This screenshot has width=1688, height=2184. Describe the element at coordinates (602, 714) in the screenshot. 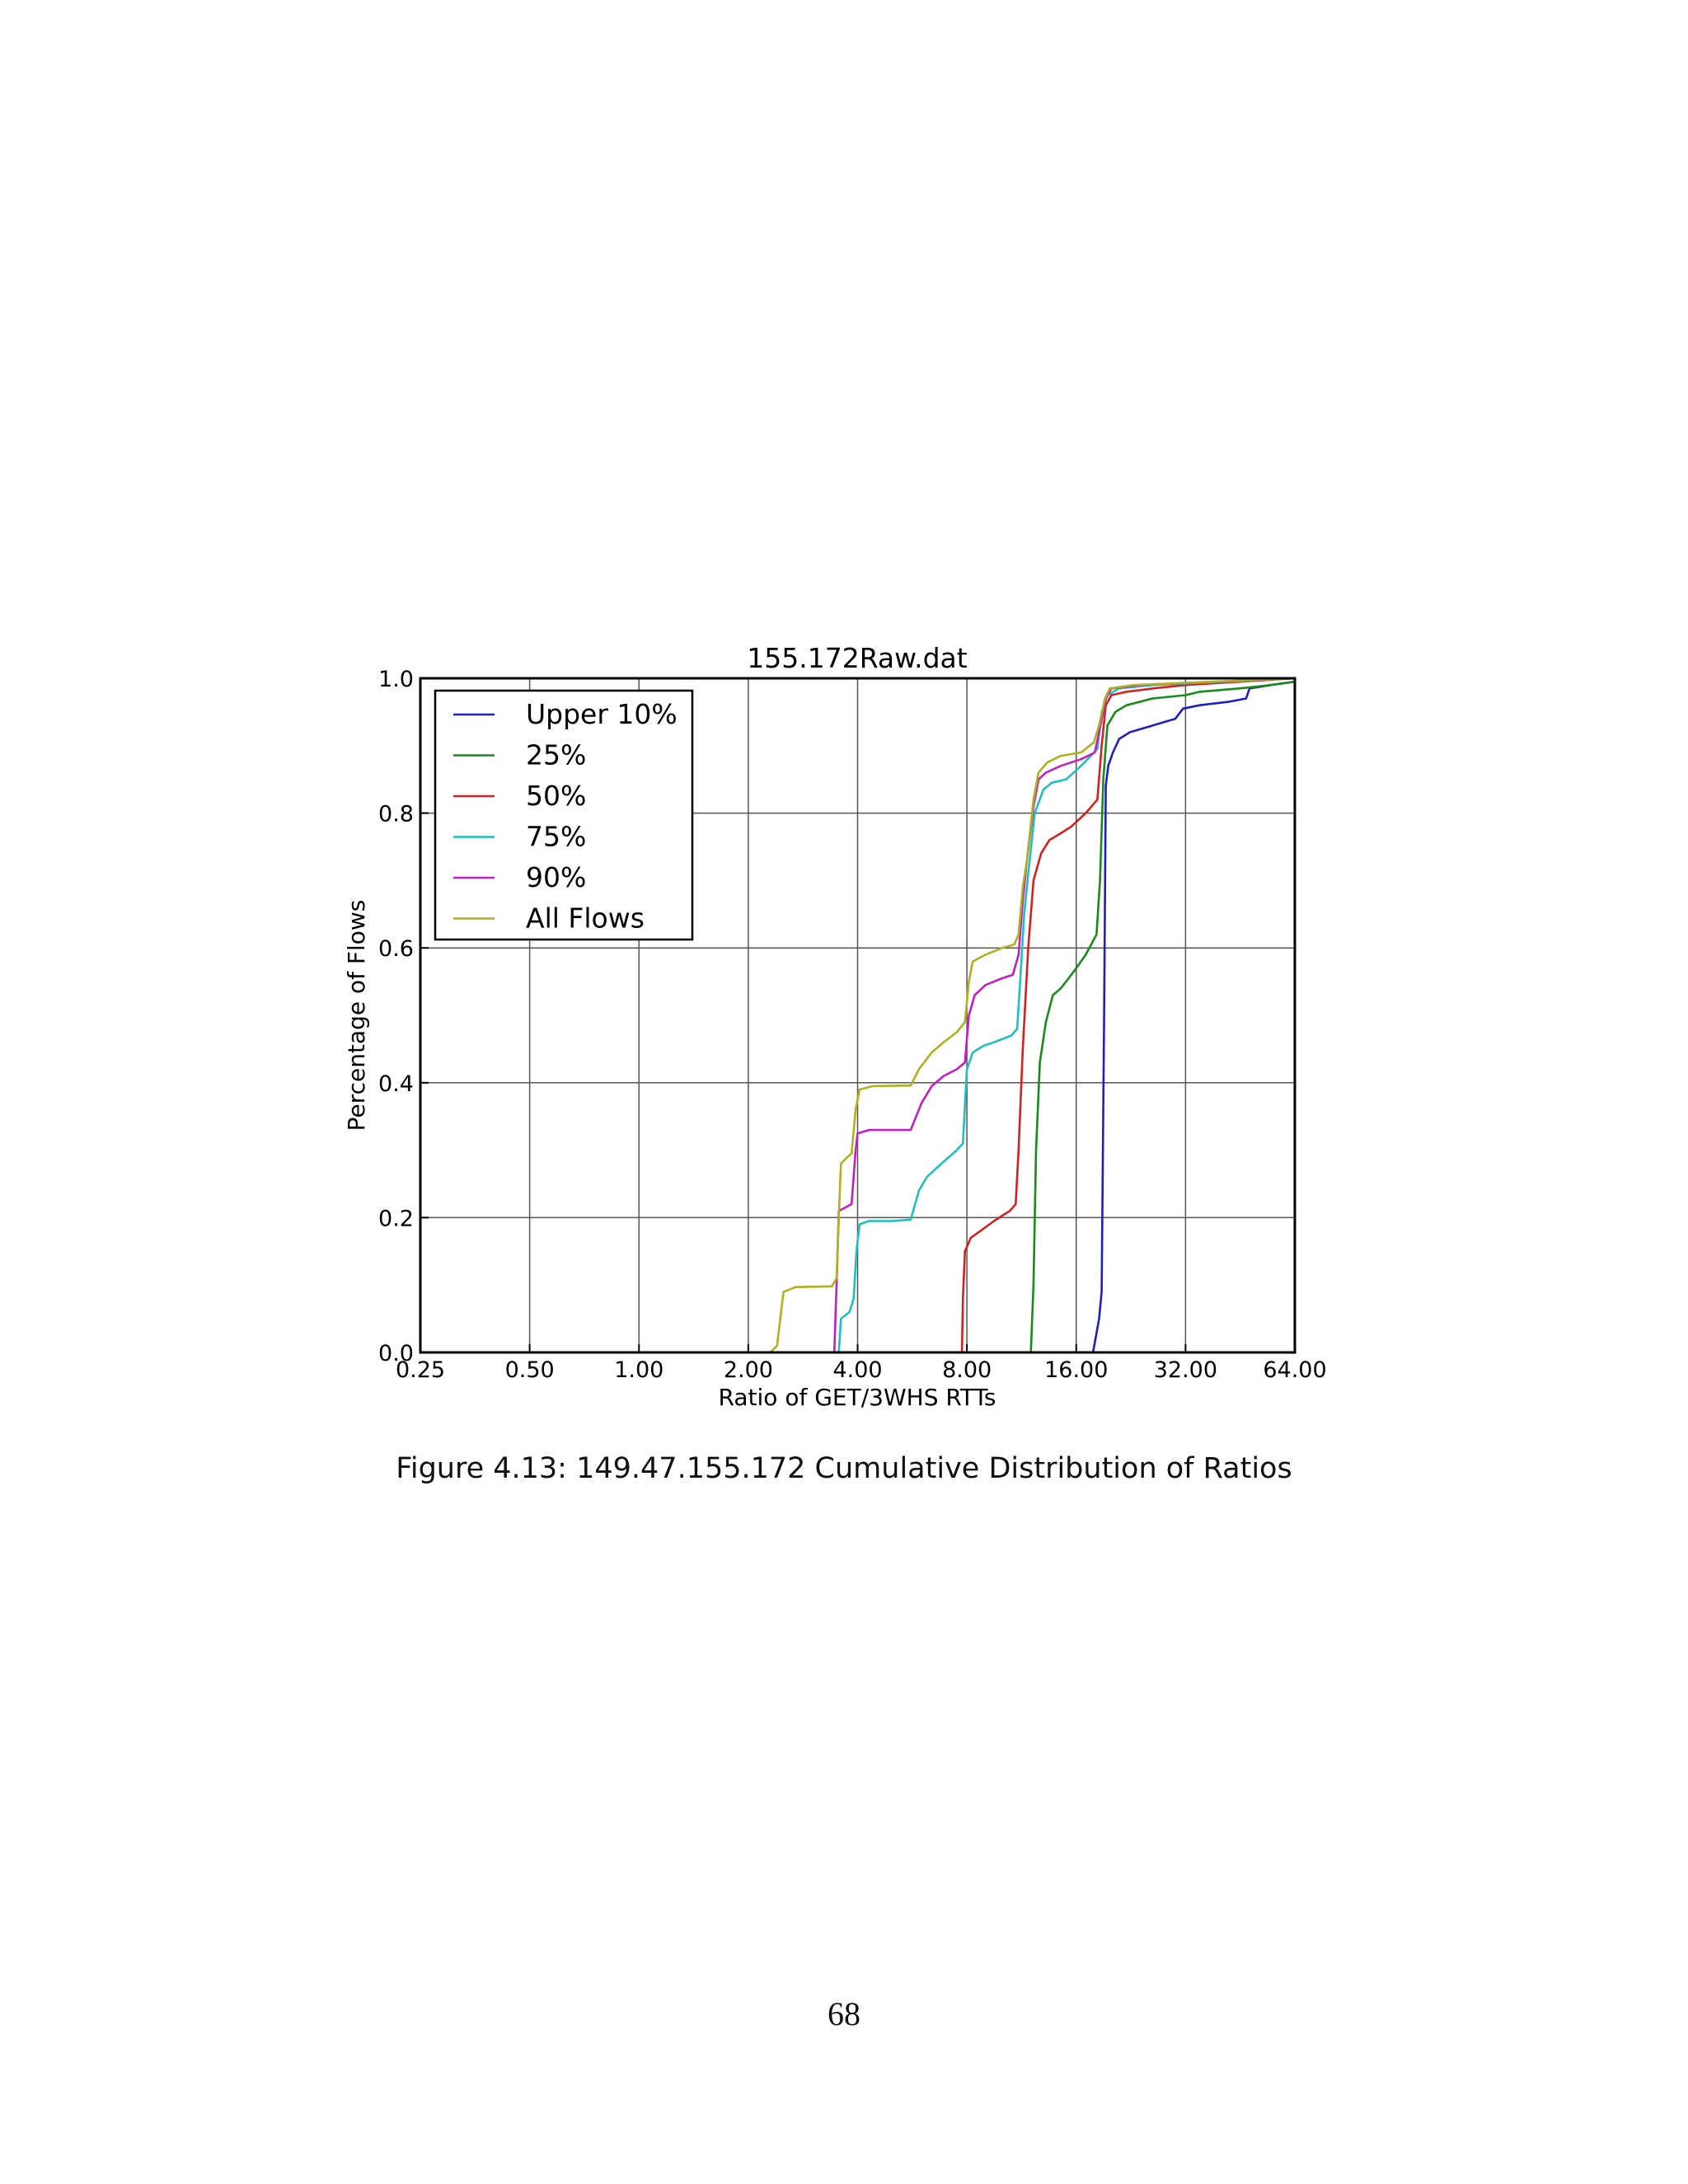

I see `legend-label: Upper 10%` at that location.